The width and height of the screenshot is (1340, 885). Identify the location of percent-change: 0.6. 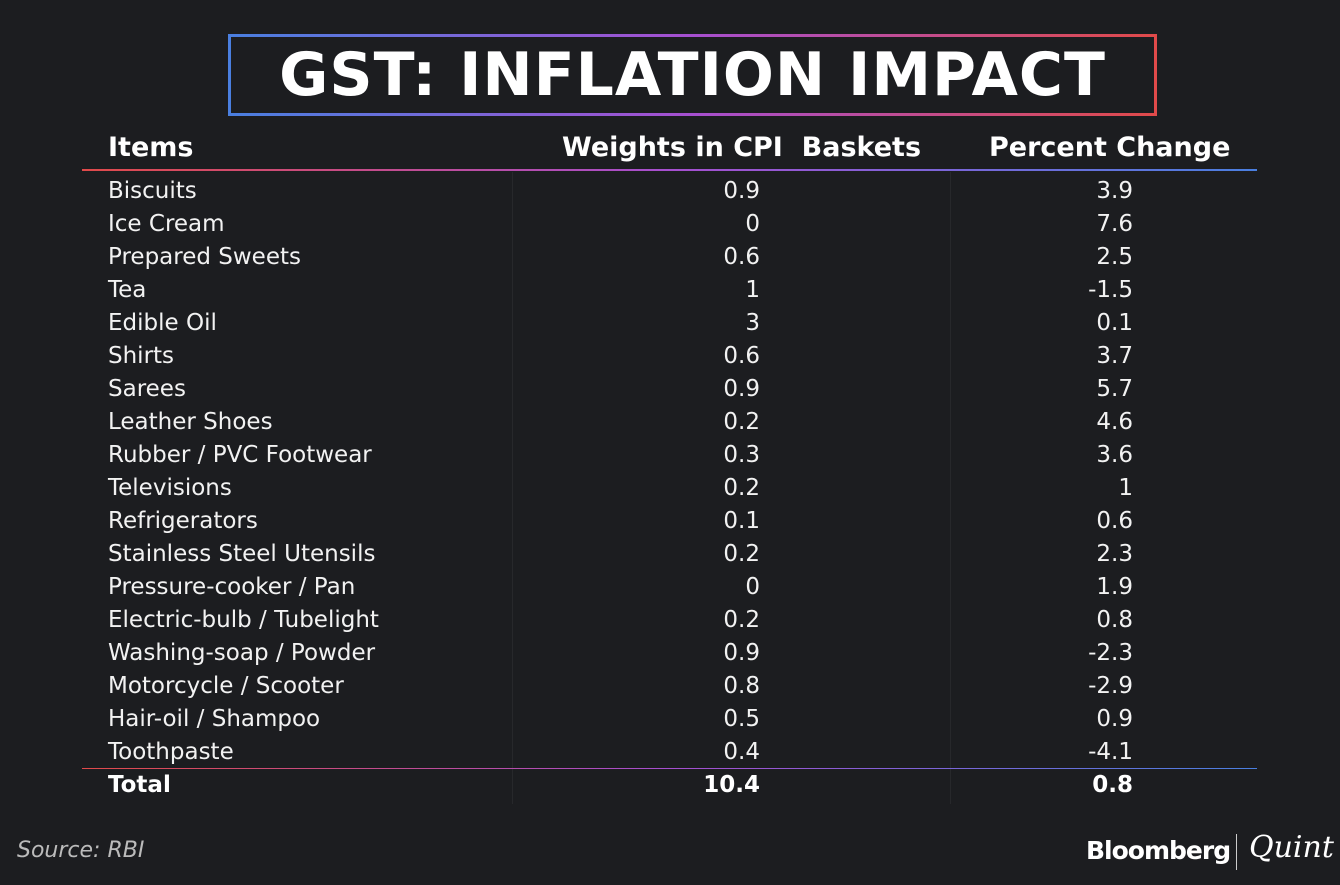
(1114, 521).